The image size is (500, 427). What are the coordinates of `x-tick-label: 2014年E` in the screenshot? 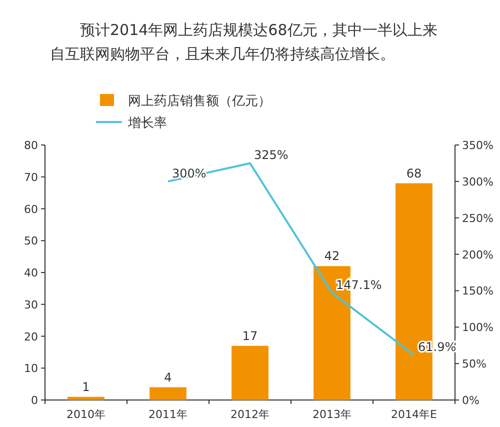 It's located at (414, 414).